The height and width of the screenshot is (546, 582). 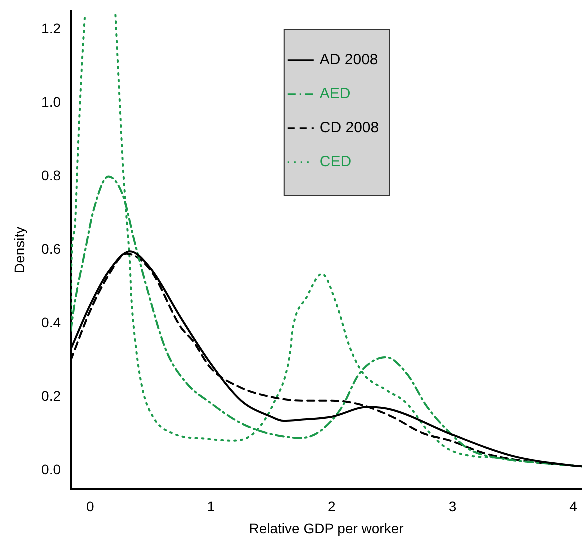 I want to click on y-tick-label: 0.6, so click(x=52, y=249).